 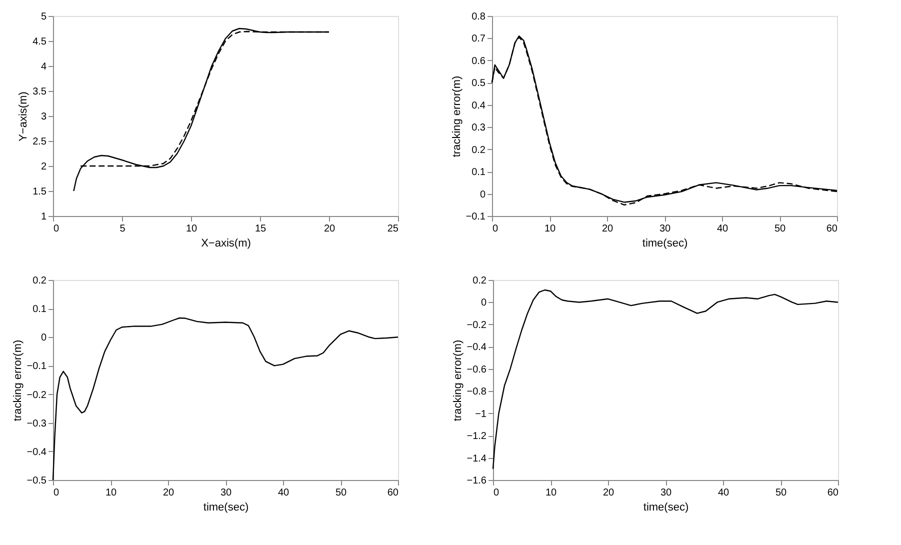 What do you see at coordinates (665, 379) in the screenshot?
I see `line-series` at bounding box center [665, 379].